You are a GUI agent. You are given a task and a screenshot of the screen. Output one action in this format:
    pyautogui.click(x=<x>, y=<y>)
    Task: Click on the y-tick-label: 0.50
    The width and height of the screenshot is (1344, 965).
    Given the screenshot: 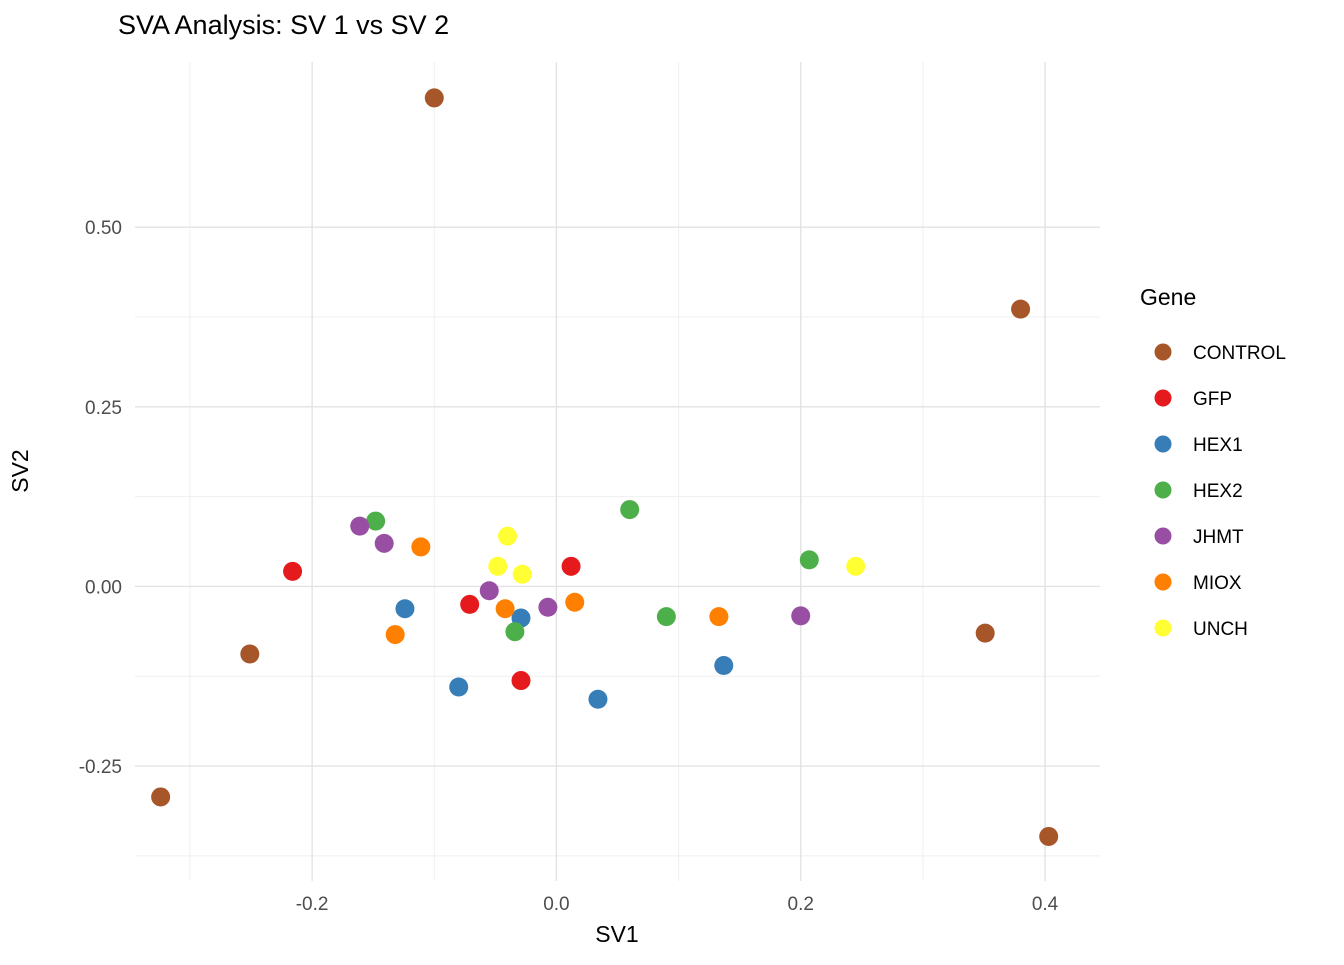 What is the action you would take?
    pyautogui.click(x=103, y=228)
    